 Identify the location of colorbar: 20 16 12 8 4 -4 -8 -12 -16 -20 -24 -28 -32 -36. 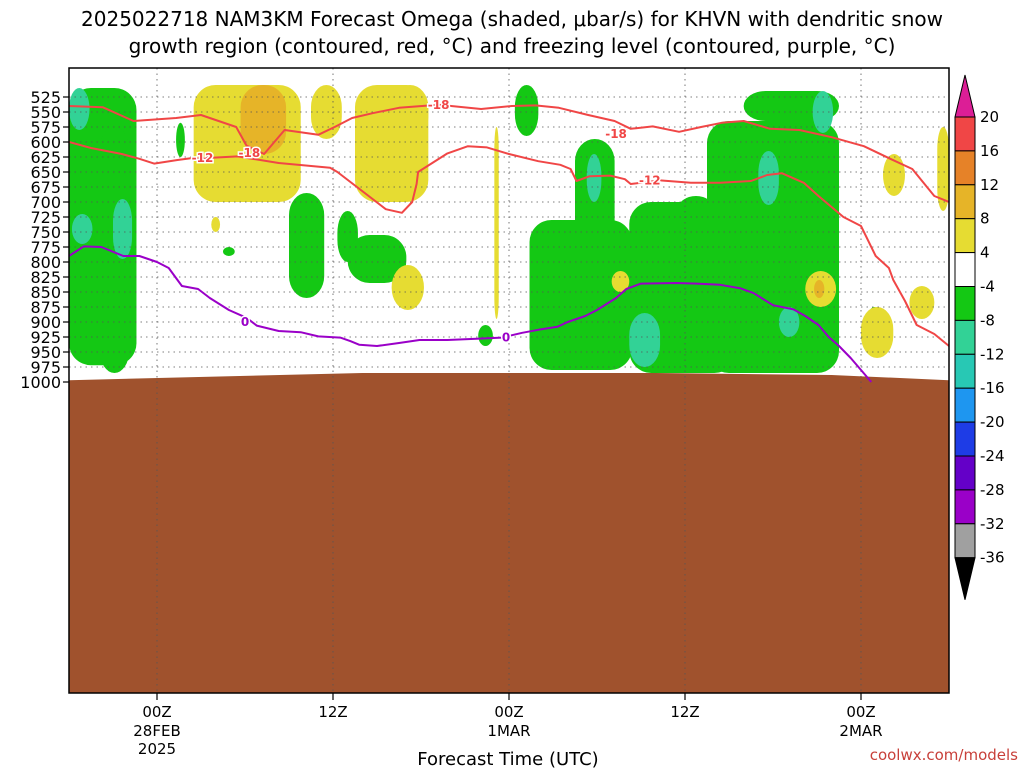
(979, 337).